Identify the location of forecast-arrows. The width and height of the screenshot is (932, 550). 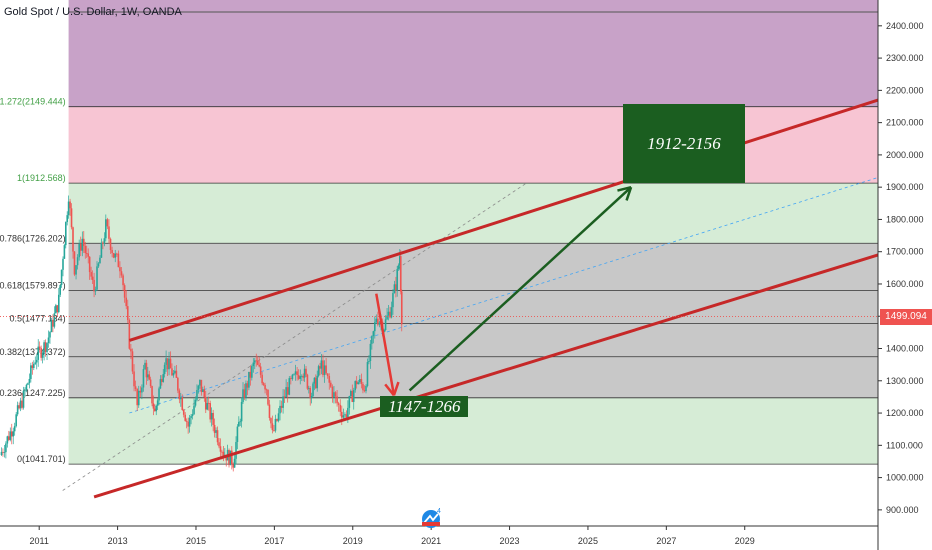
(504, 291).